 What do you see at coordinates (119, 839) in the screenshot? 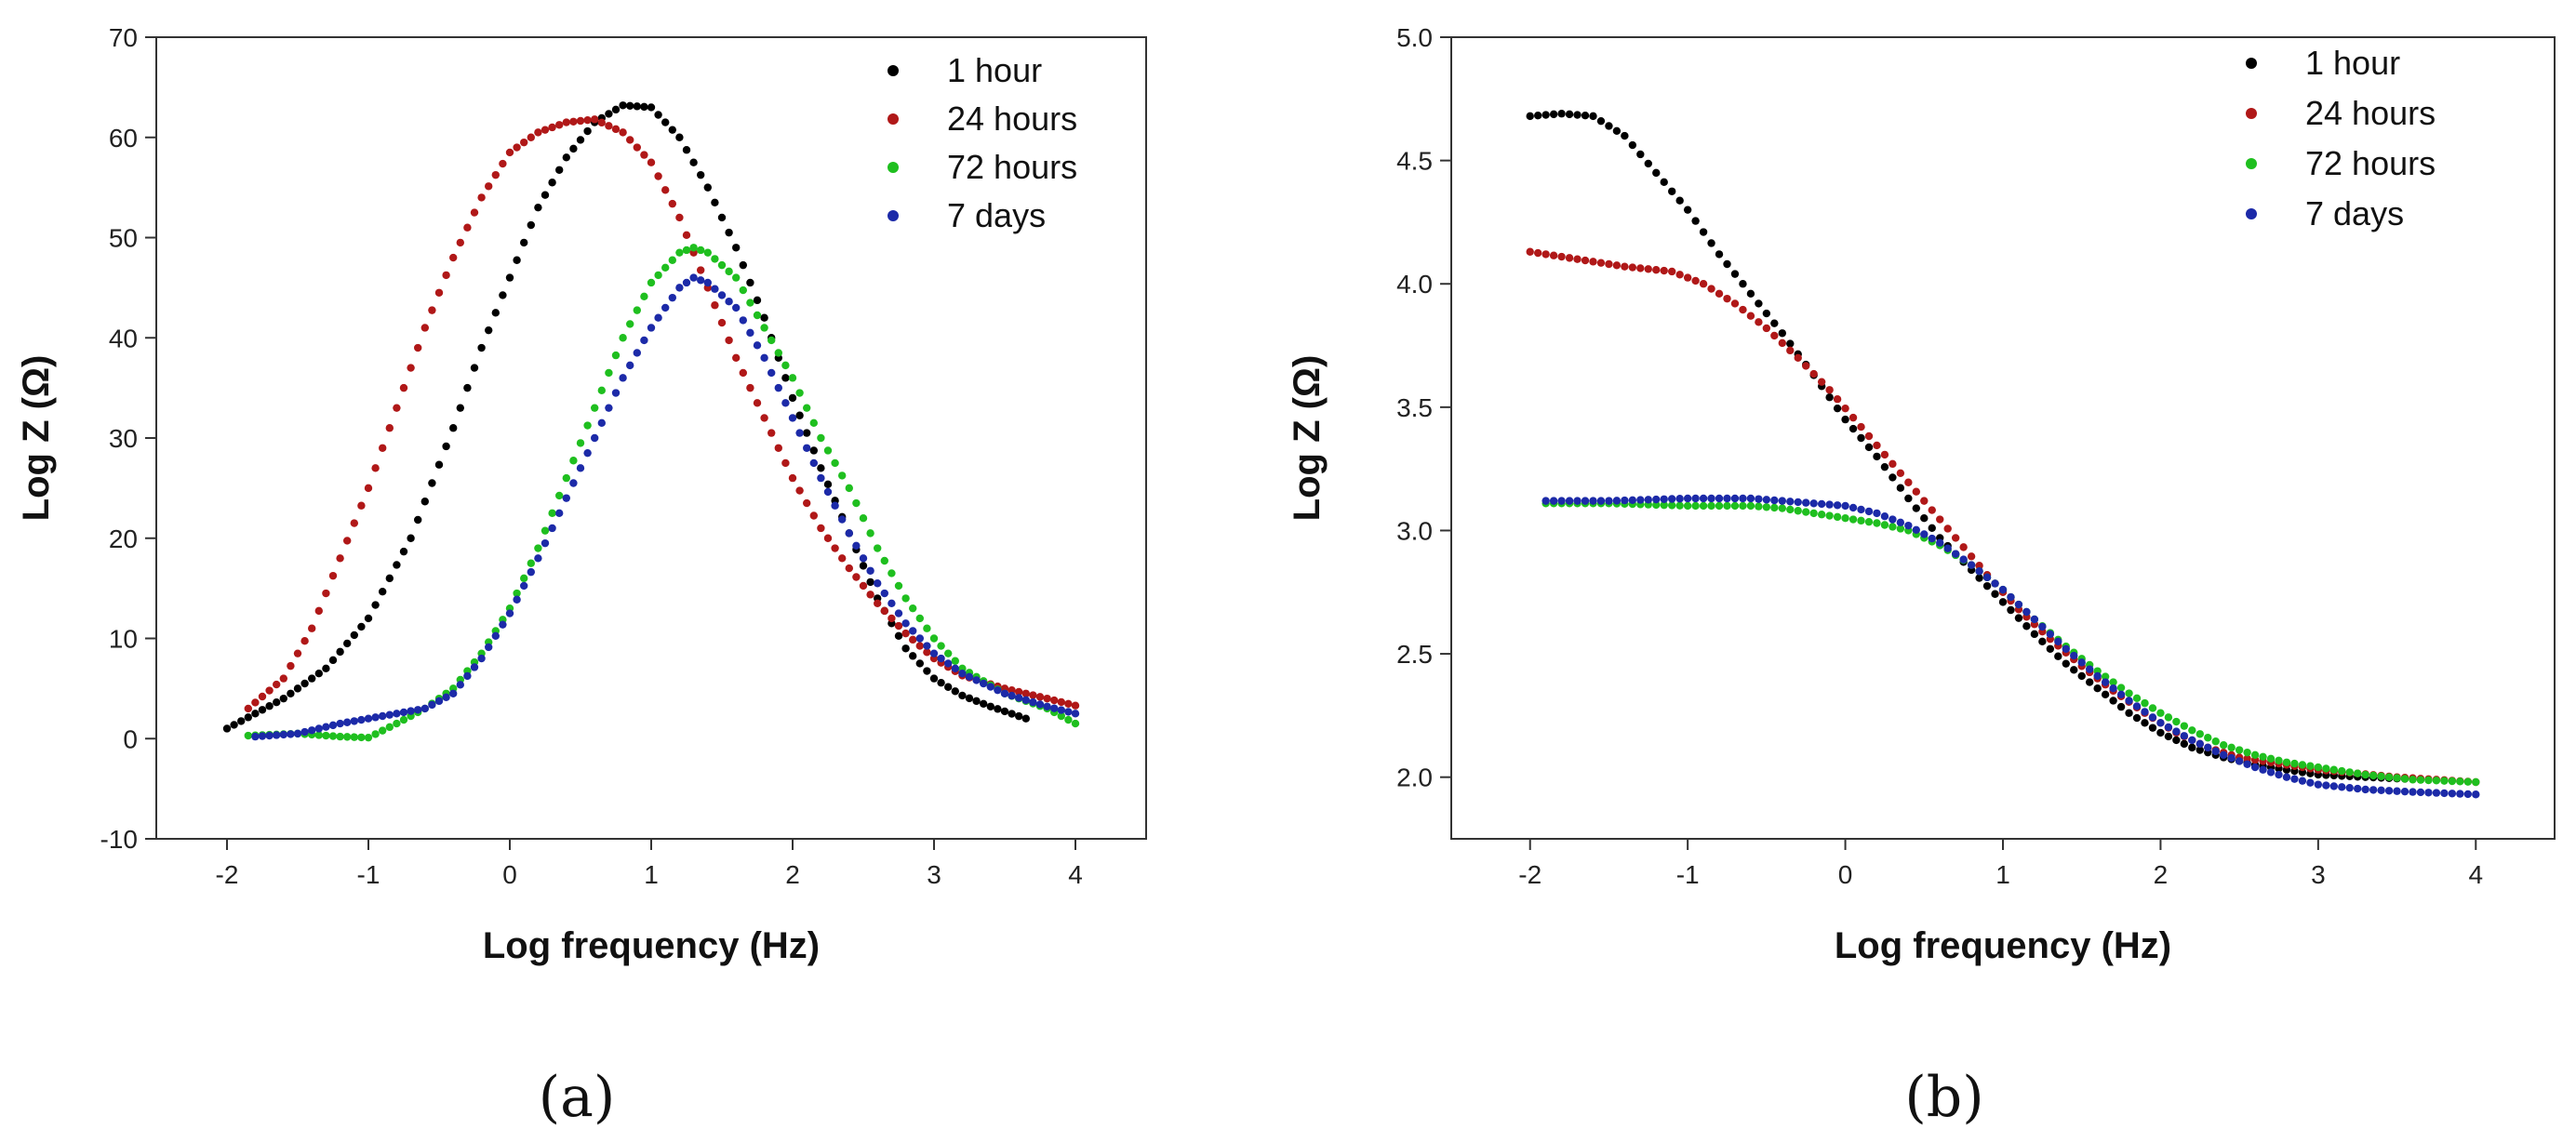
I see `y-tick-label: -10` at bounding box center [119, 839].